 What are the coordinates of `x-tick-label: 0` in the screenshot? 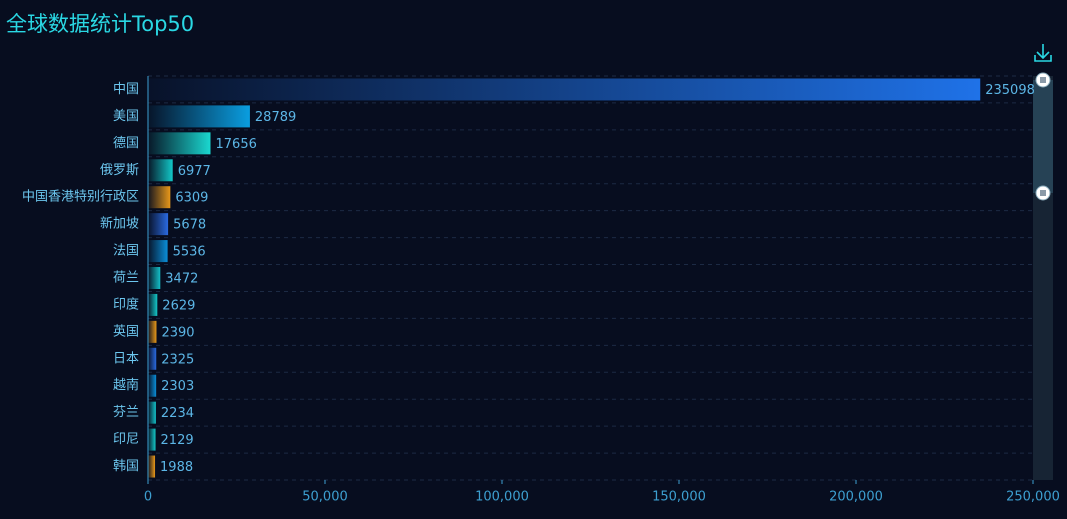 It's located at (148, 497).